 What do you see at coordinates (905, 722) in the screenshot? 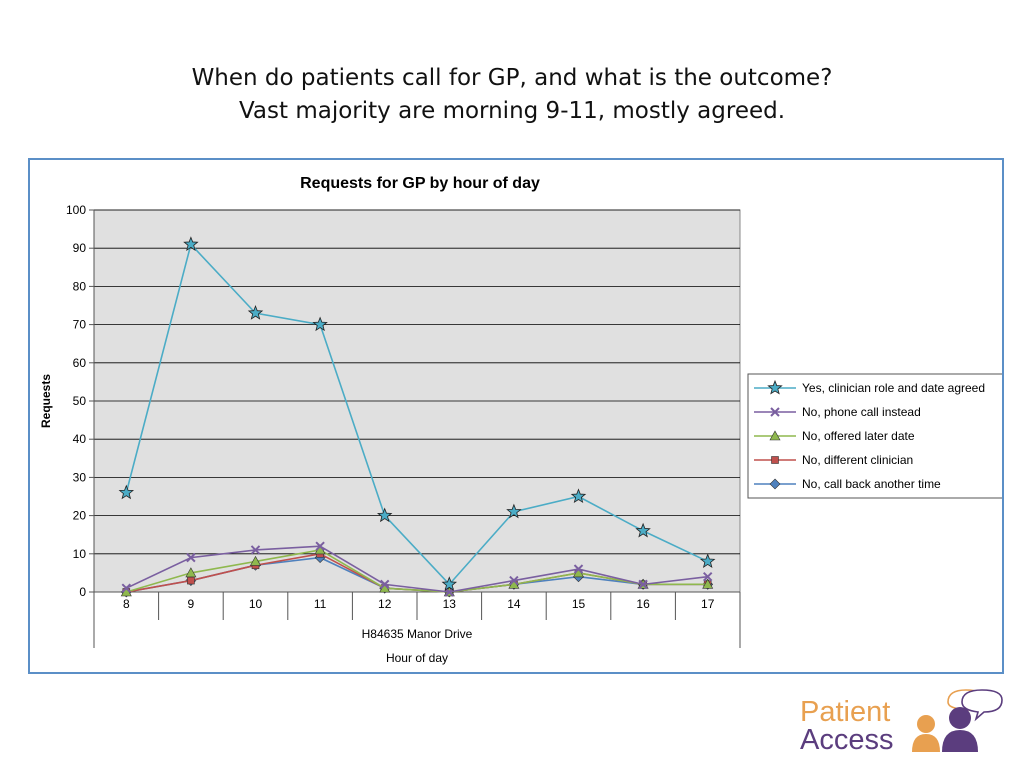
I see `patient-access-logo: Patient Access` at bounding box center [905, 722].